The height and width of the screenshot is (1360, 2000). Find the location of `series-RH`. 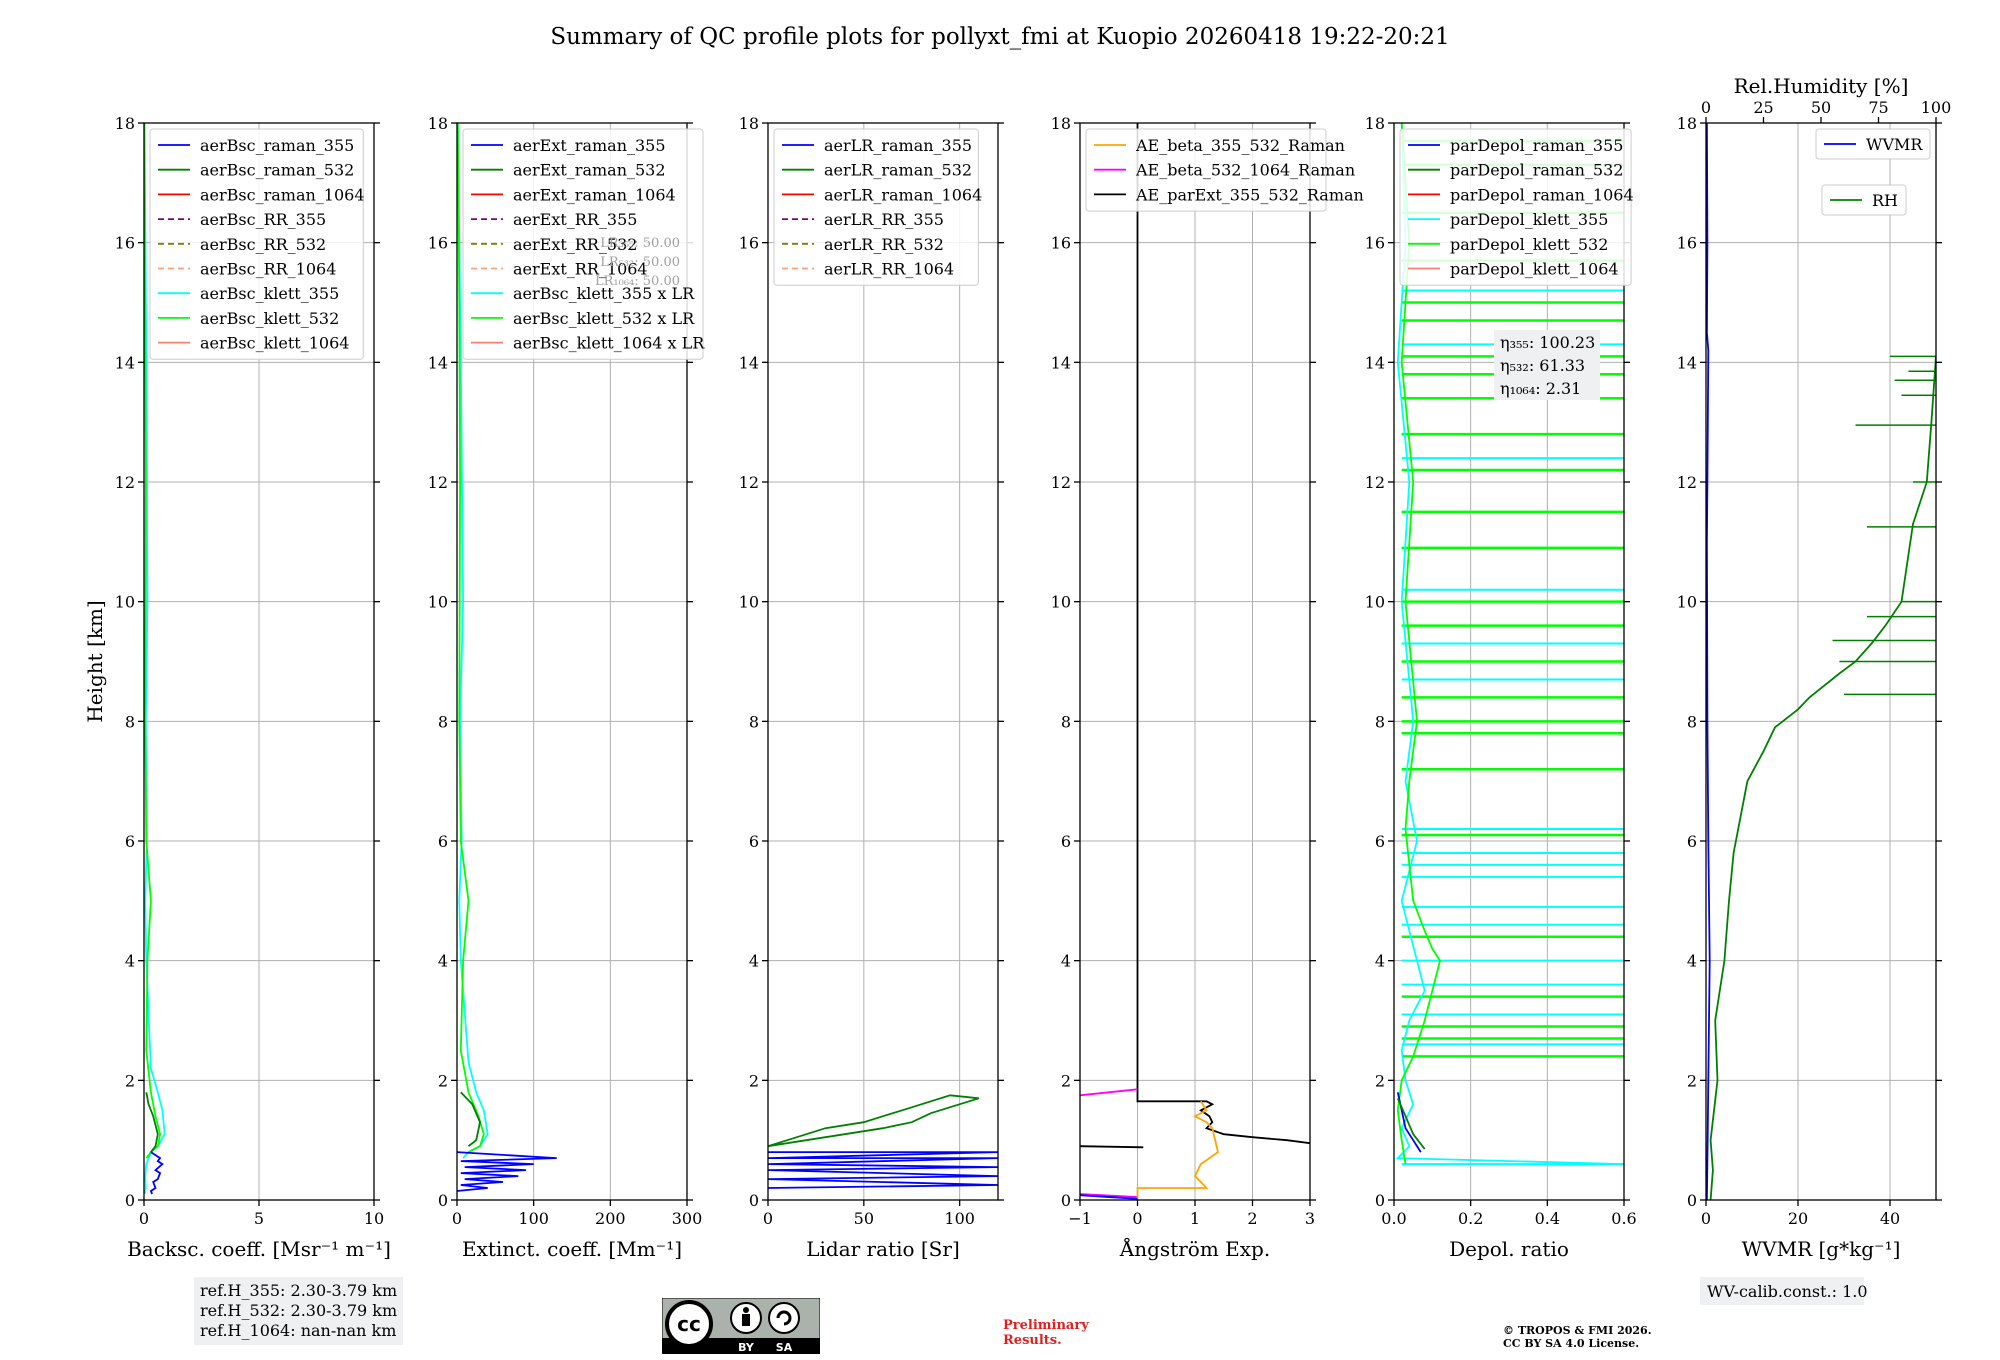

series-RH is located at coordinates (1822, 778).